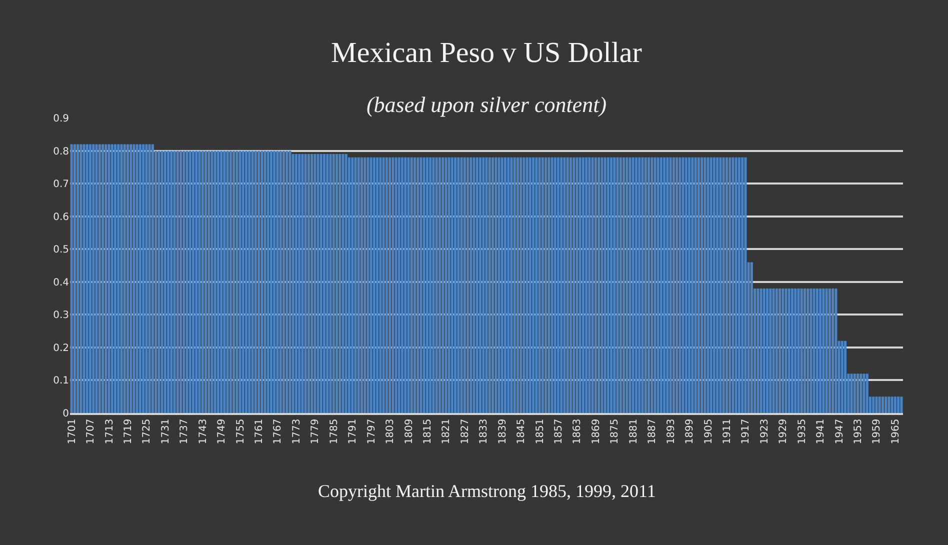 Image resolution: width=948 pixels, height=545 pixels. I want to click on text: Copyright Martin Armstrong 1985, 1999, 2011, so click(487, 491).